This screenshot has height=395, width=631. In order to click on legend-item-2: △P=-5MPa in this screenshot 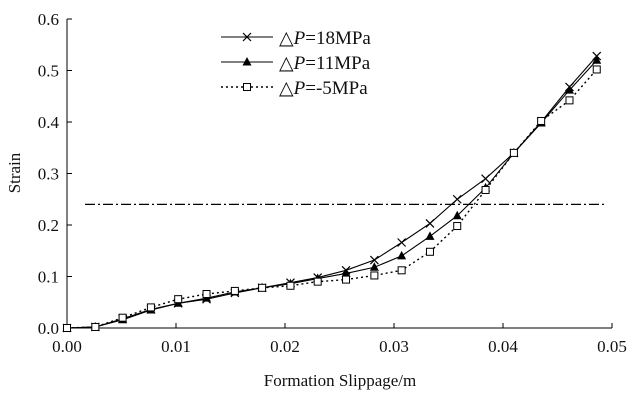, I will do `click(294, 88)`.